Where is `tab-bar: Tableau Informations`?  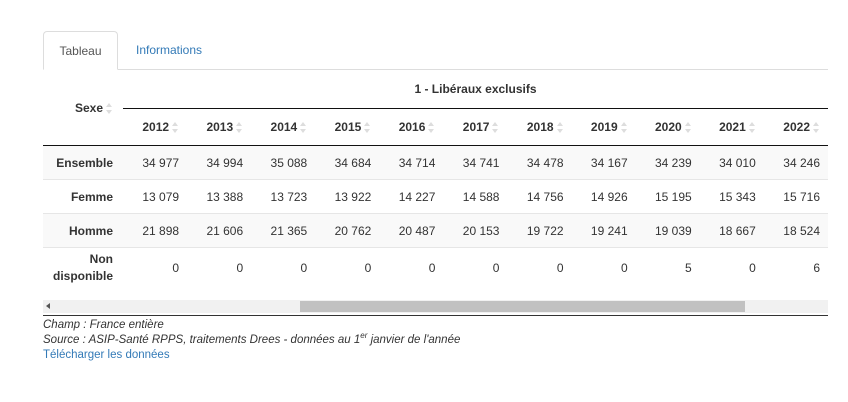 tab-bar: Tableau Informations is located at coordinates (435, 50).